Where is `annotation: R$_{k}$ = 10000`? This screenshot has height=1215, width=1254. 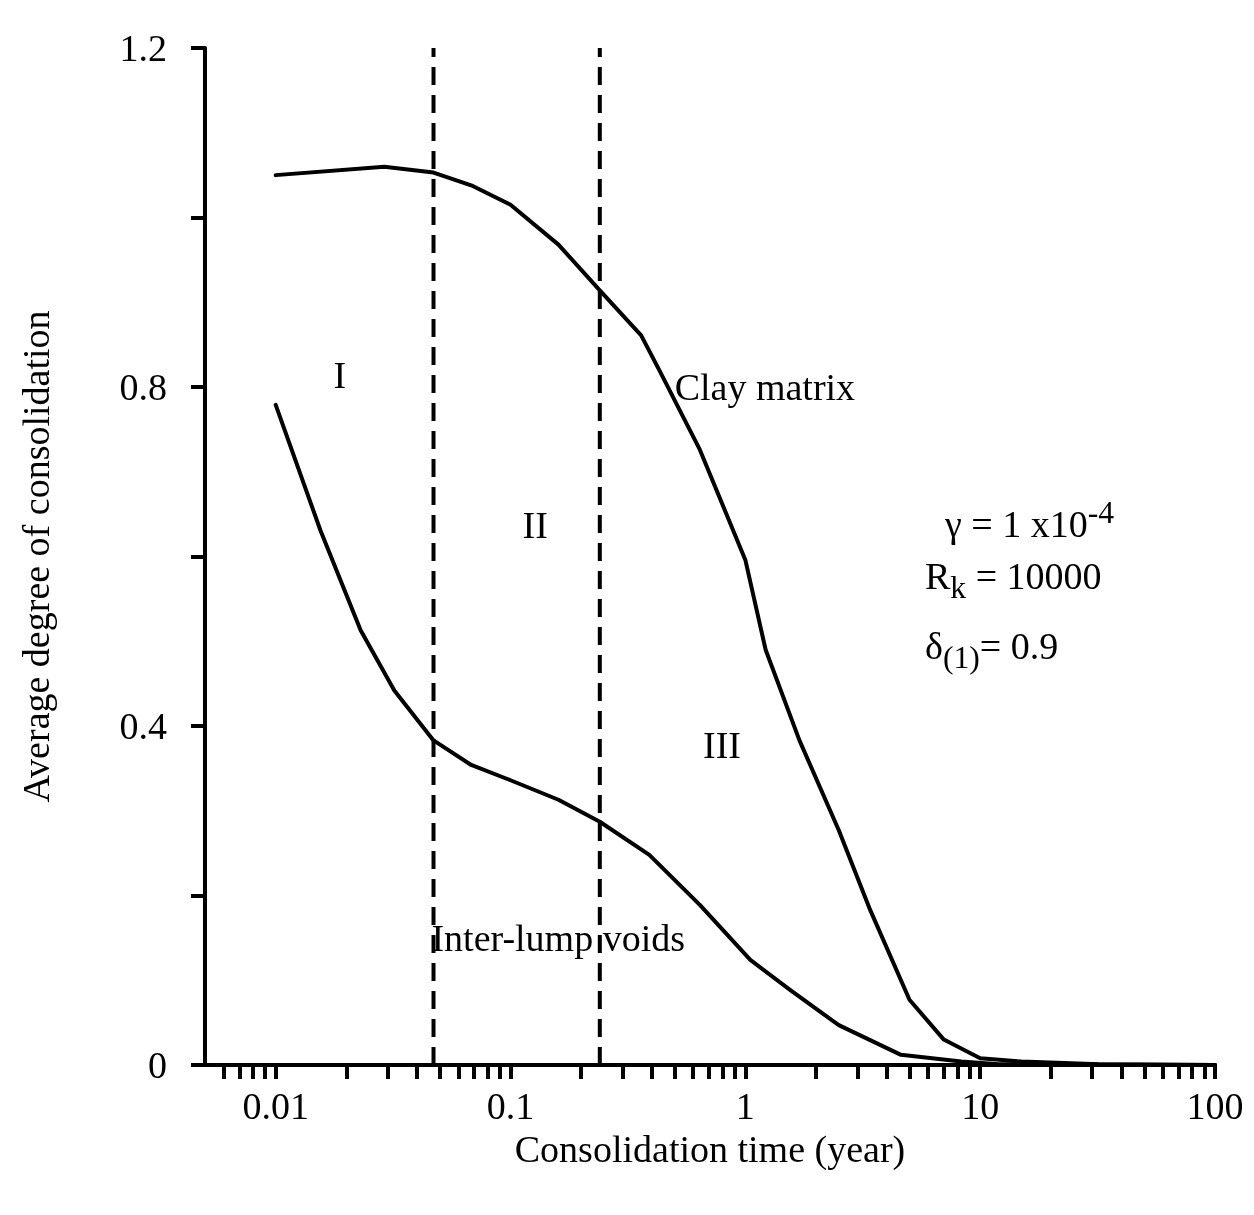
annotation: R$_{k}$ = 10000 is located at coordinates (1013, 580).